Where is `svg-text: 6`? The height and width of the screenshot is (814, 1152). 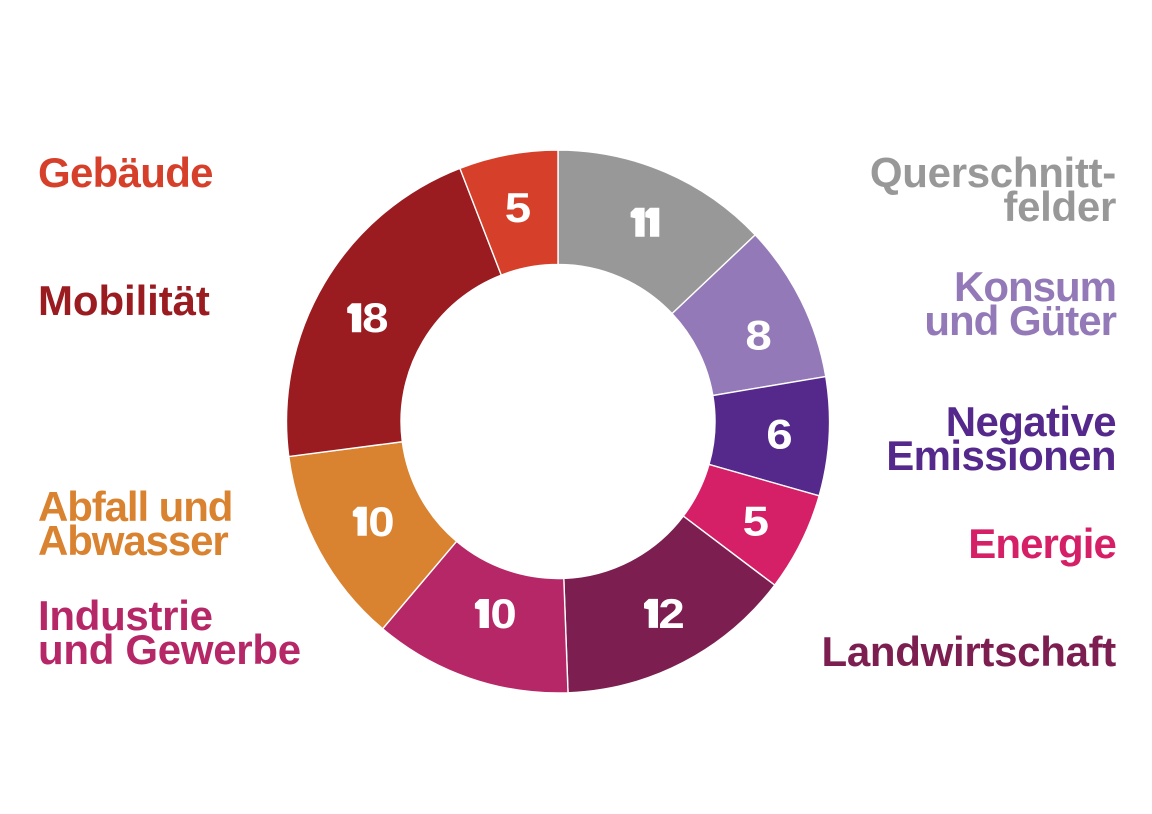 svg-text: 6 is located at coordinates (779, 434).